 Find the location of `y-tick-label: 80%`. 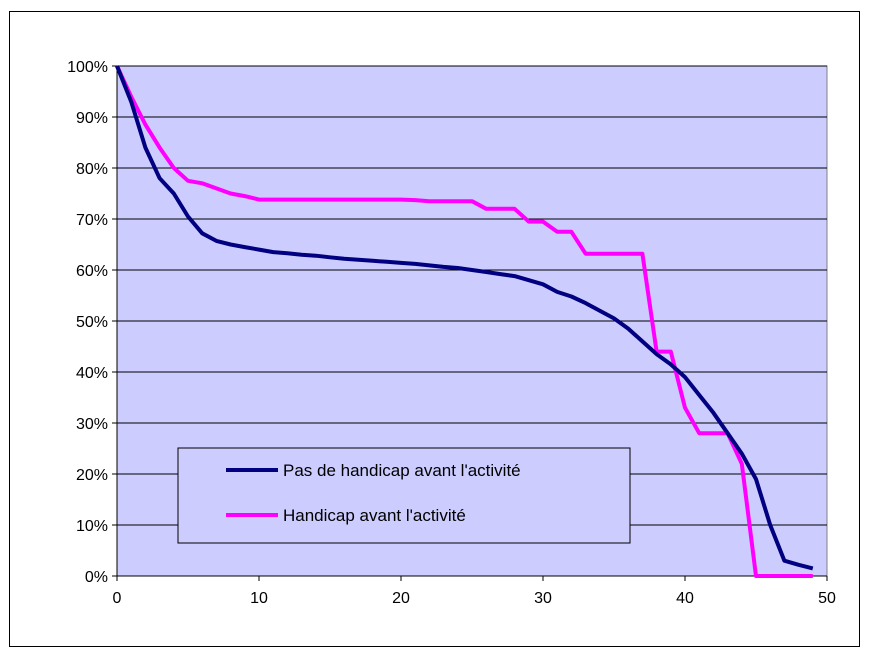

y-tick-label: 80% is located at coordinates (92, 169).